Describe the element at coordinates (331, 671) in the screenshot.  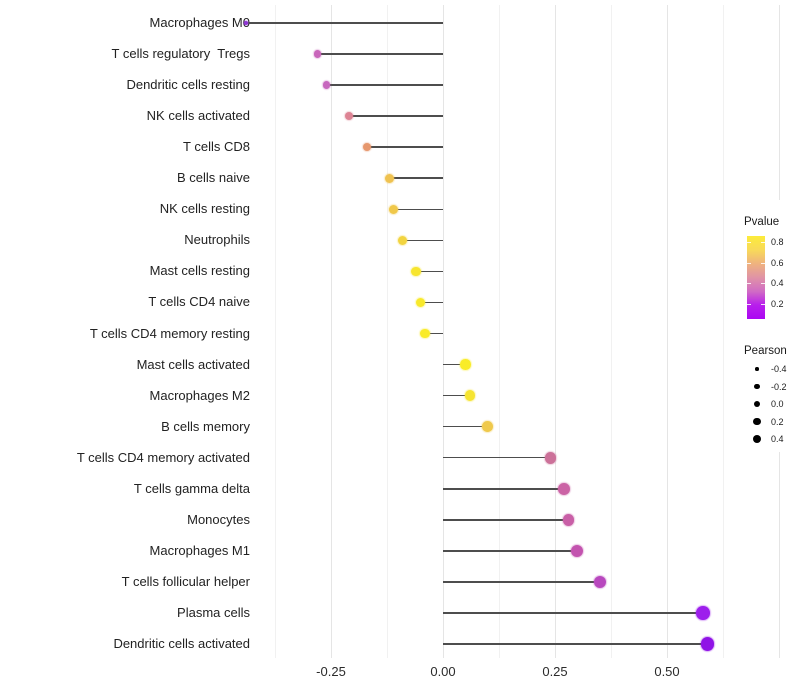
I see `x-tick-label: -0.25` at that location.